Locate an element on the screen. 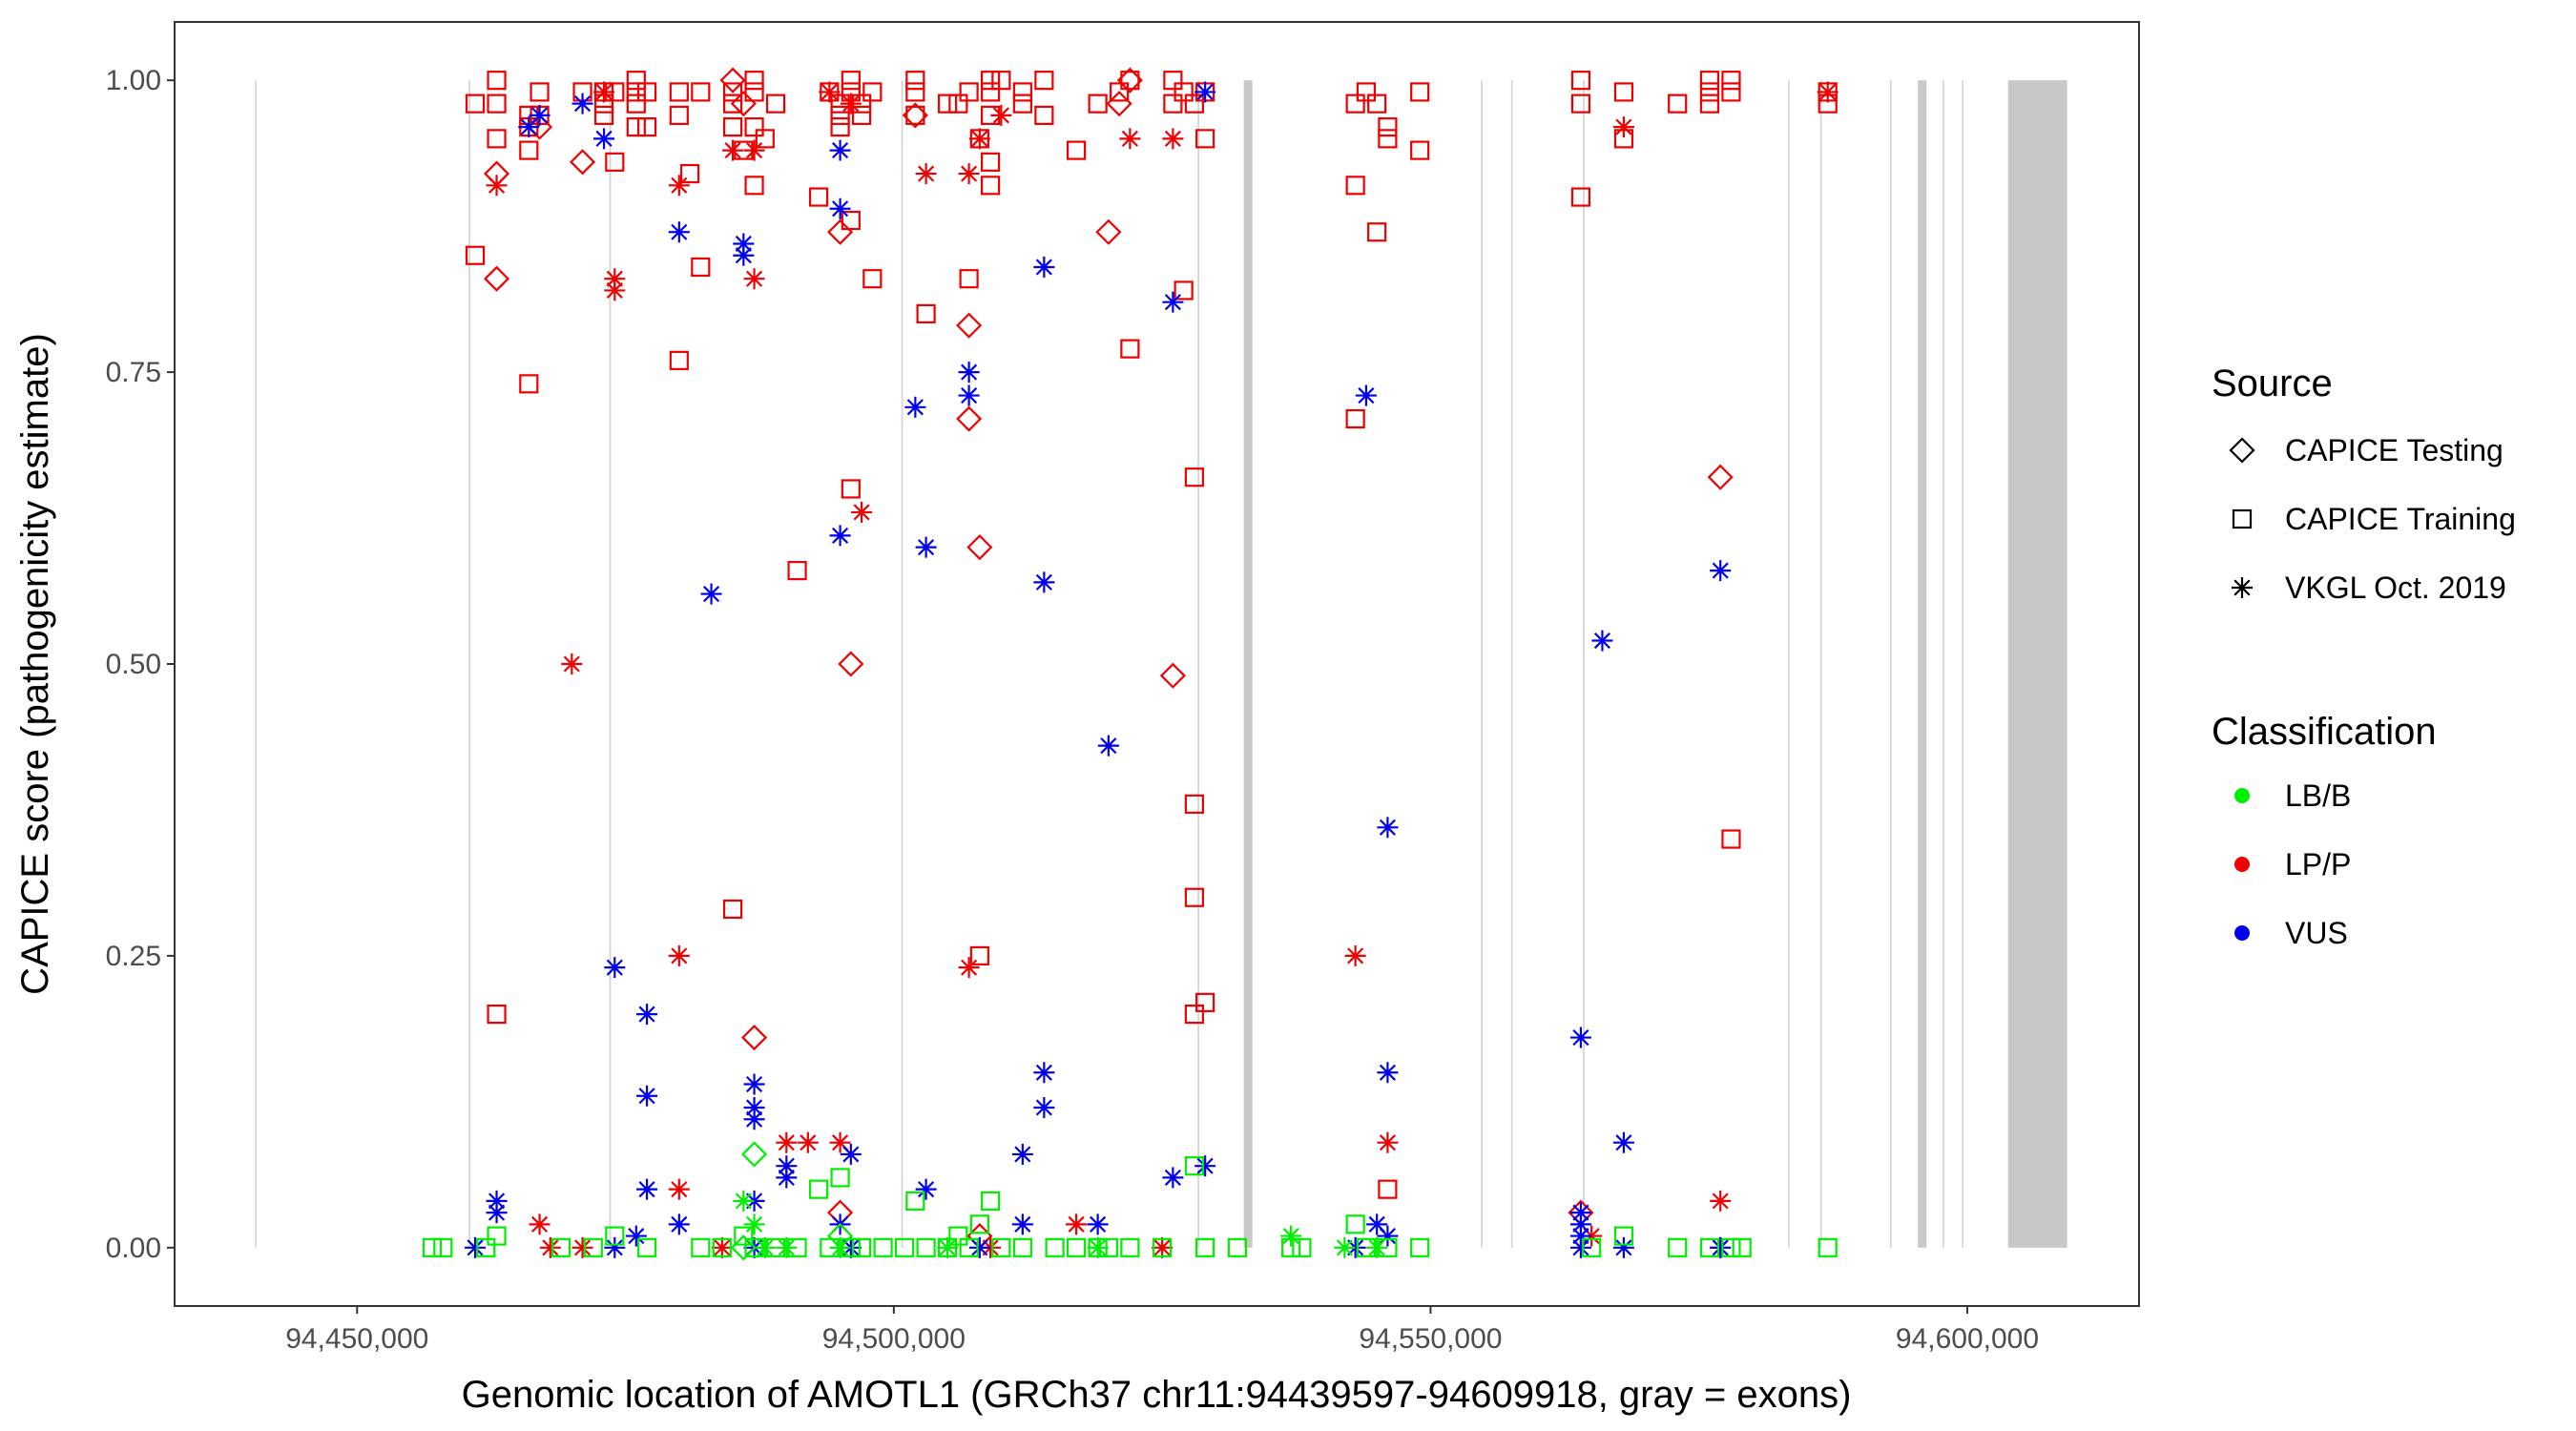 Image resolution: width=2576 pixels, height=1431 pixels. legend-source-label: CAPICE Testing is located at coordinates (2394, 450).